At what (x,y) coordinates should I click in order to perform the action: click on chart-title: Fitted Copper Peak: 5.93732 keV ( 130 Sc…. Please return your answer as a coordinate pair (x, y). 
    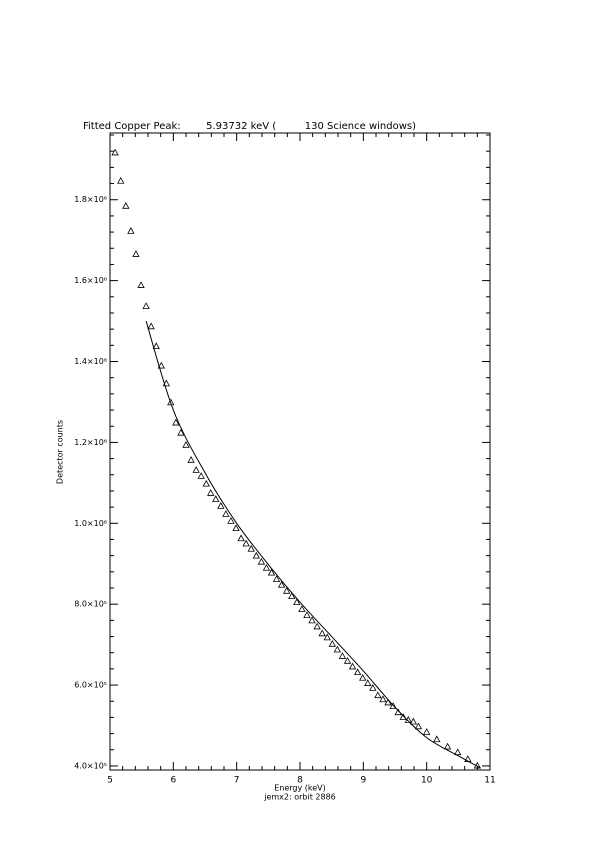
    Looking at the image, I should click on (249, 126).